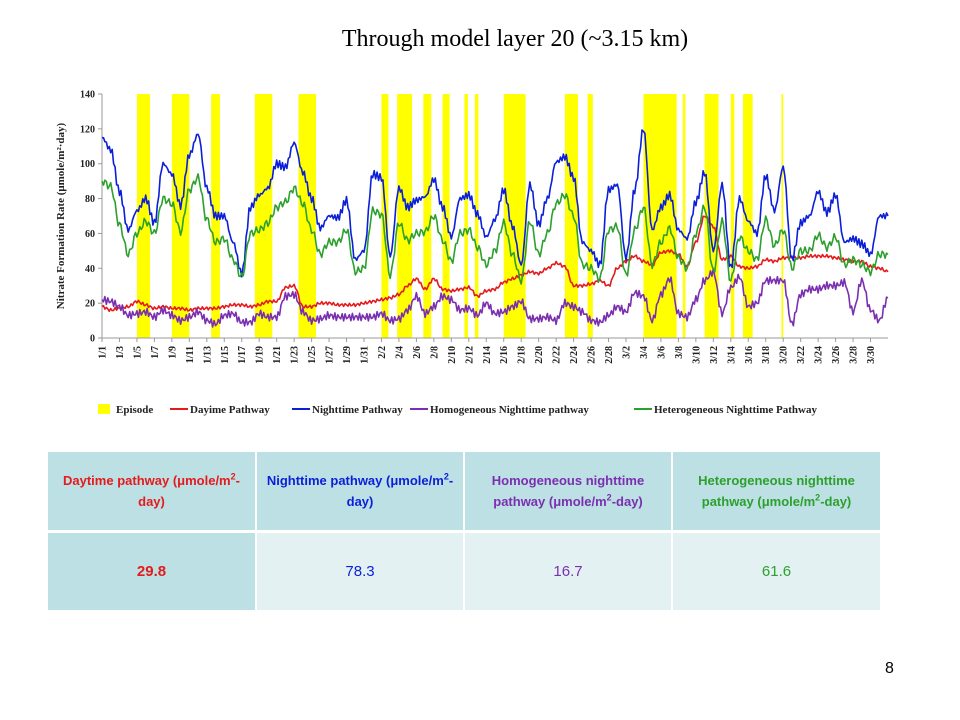 This screenshot has height=720, width=960. Describe the element at coordinates (644, 352) in the screenshot. I see `x-tick-label: 3/4` at that location.